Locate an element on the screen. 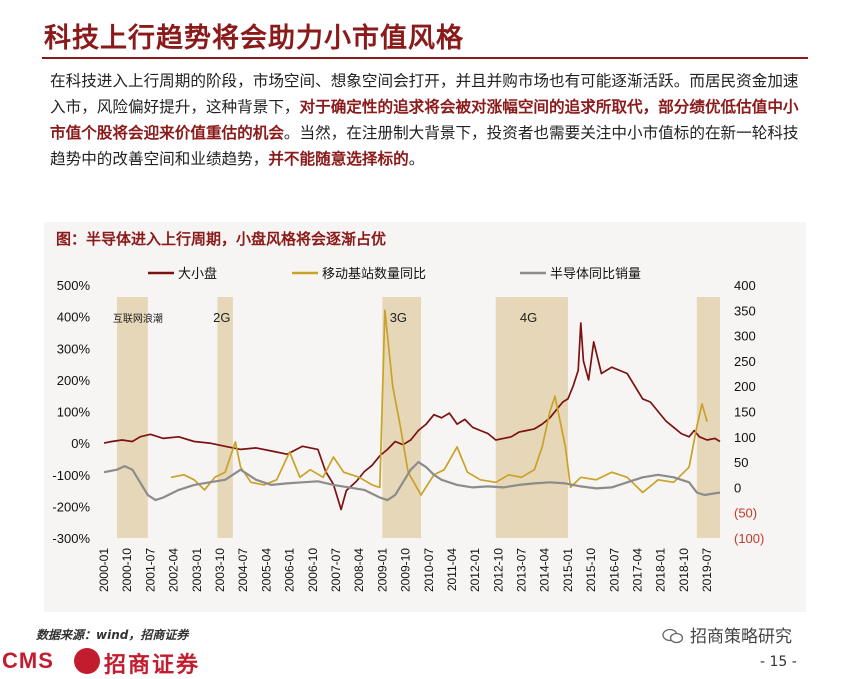 The height and width of the screenshot is (679, 849). x-tick-label: 2015-01 is located at coordinates (568, 570).